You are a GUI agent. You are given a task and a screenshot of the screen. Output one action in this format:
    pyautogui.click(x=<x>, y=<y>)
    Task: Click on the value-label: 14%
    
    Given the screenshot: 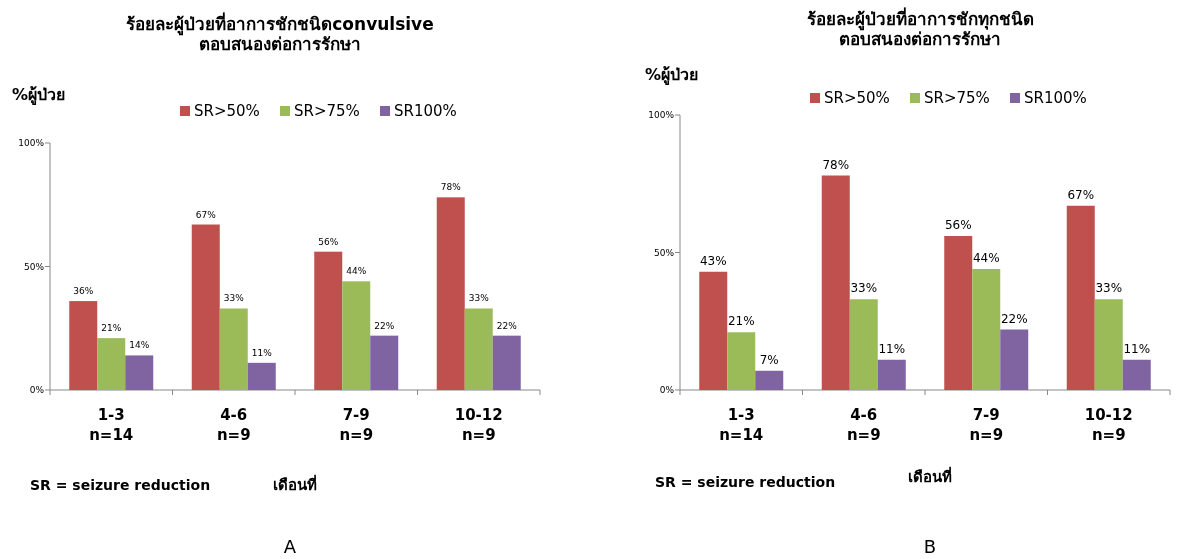 What is the action you would take?
    pyautogui.click(x=139, y=345)
    